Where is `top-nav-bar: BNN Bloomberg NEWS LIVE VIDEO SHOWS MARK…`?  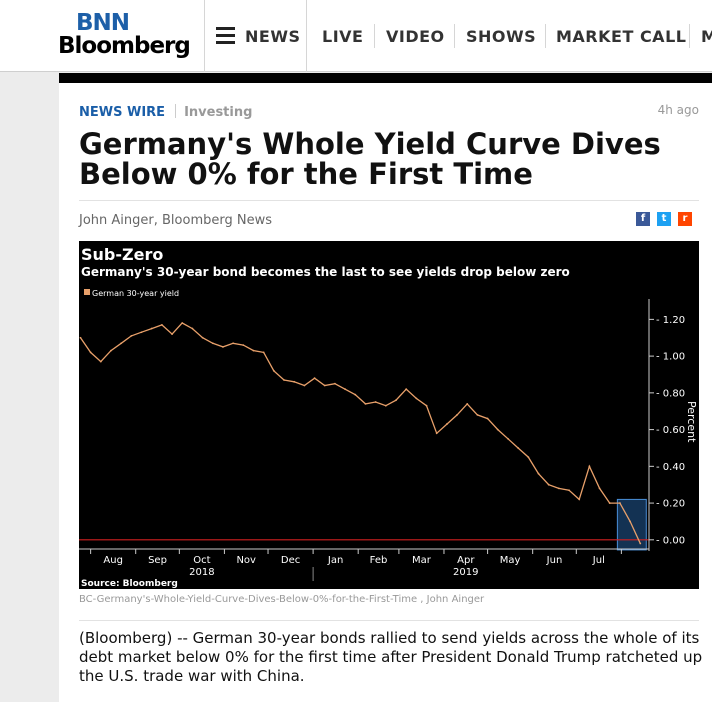 top-nav-bar: BNN Bloomberg NEWS LIVE VIDEO SHOWS MARK… is located at coordinates (356, 36).